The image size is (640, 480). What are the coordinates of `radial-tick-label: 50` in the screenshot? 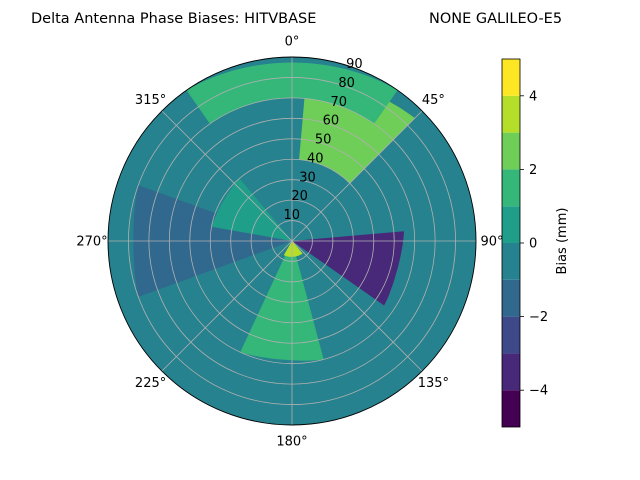 It's located at (323, 140).